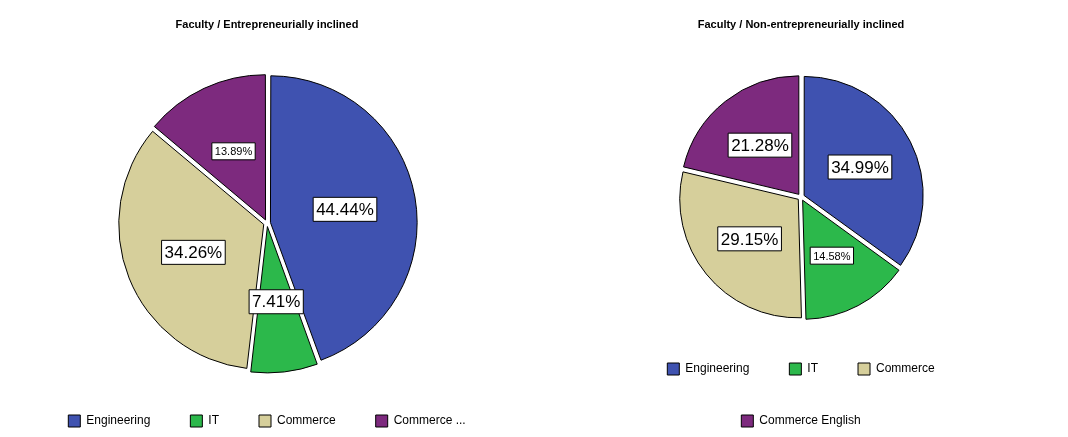 Image resolution: width=1068 pixels, height=437 pixels. I want to click on chart-title: Faculty / Non-entrepreneurially inclined, so click(801, 23).